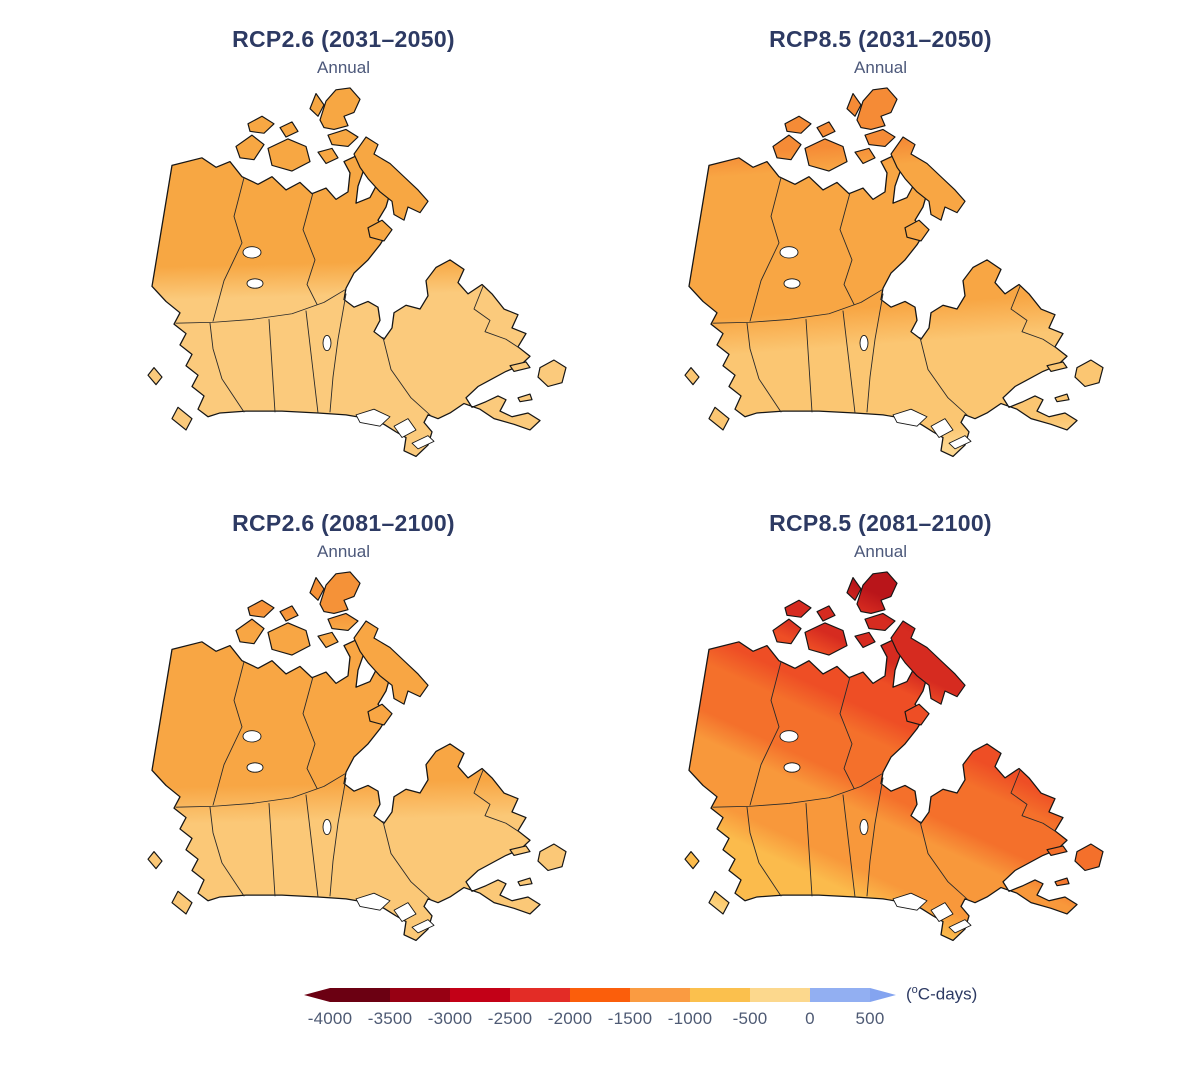 The width and height of the screenshot is (1200, 1080). I want to click on colorbar-tick-label: 0, so click(810, 1018).